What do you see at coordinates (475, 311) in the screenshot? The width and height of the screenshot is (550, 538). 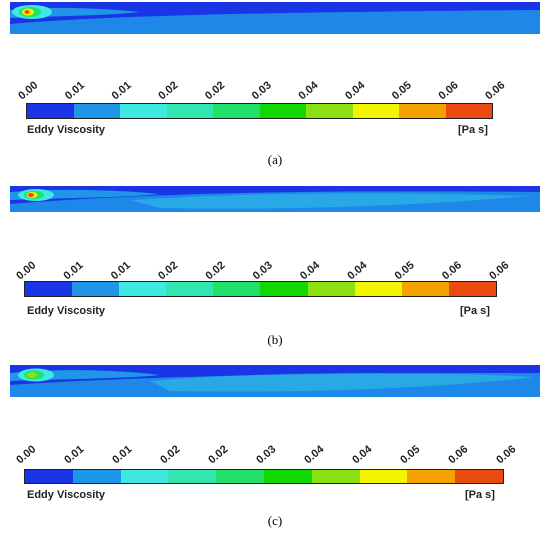 I see `unit-label-b: [Pa s]` at bounding box center [475, 311].